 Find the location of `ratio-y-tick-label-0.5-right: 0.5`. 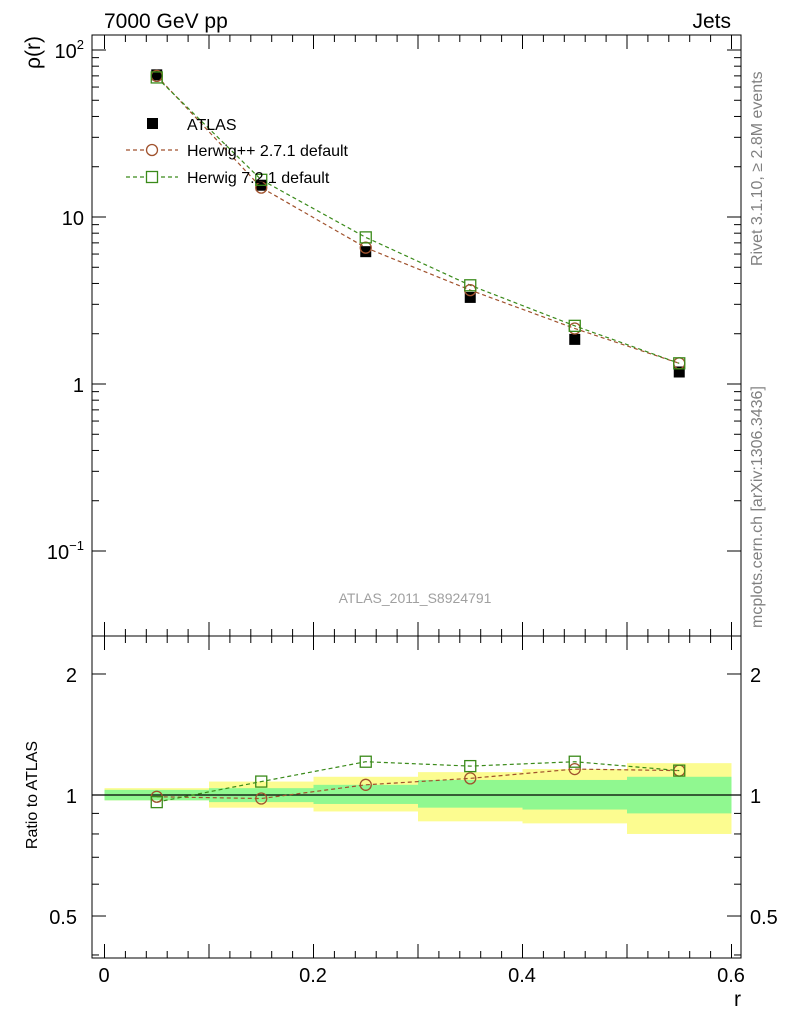

ratio-y-tick-label-0.5-right: 0.5 is located at coordinates (764, 918).